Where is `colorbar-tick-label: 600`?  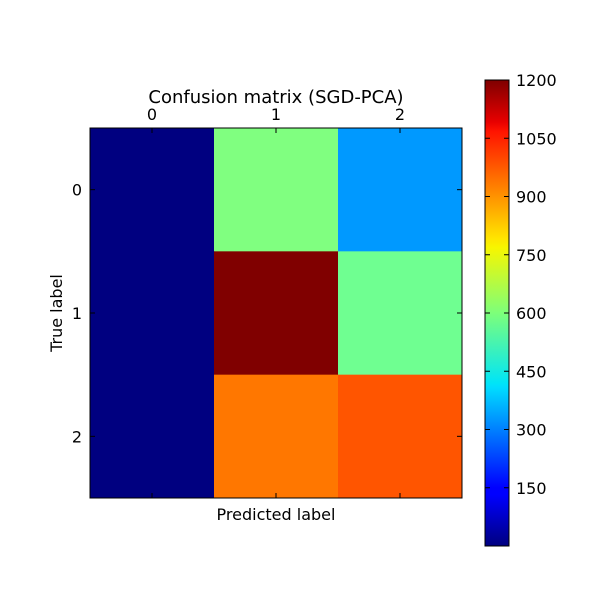 colorbar-tick-label: 600 is located at coordinates (531, 313).